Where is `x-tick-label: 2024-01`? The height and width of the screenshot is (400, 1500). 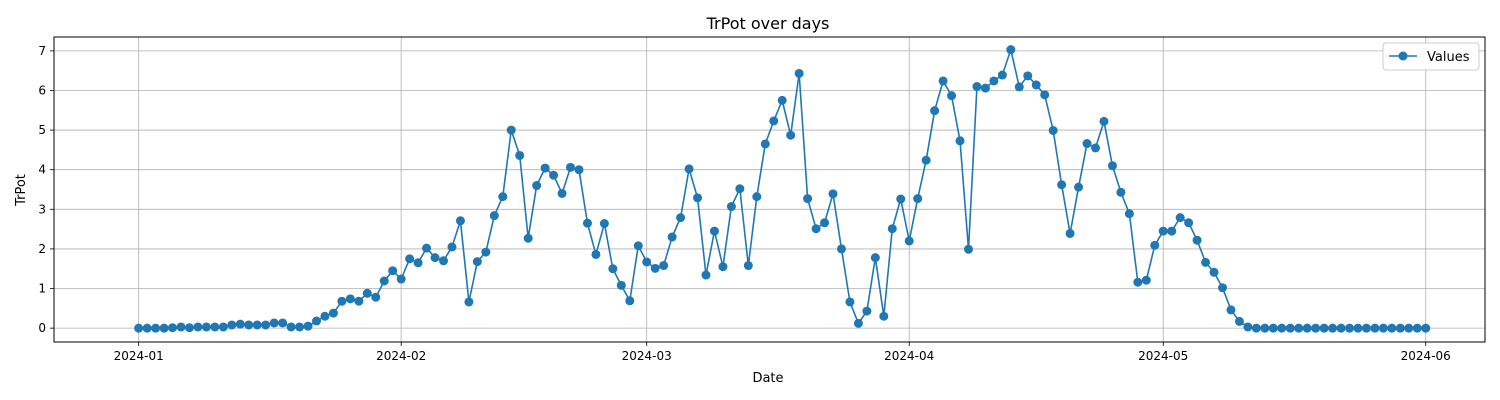
x-tick-label: 2024-01 is located at coordinates (139, 356).